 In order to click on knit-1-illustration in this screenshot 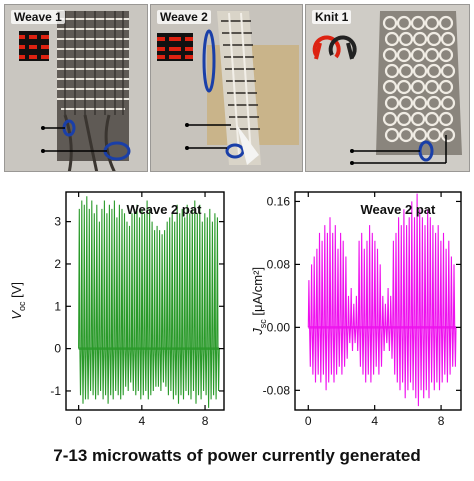, I will do `click(387, 88)`.